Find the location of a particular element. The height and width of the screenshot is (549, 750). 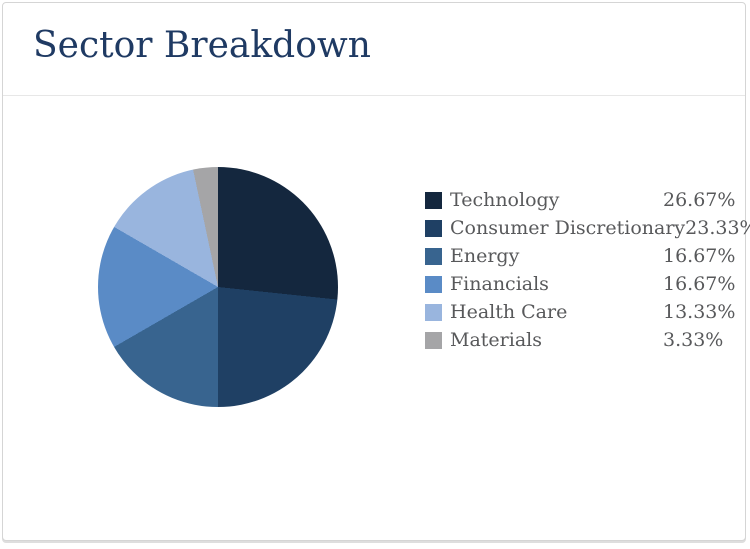

legend-label: Materials is located at coordinates (496, 340).